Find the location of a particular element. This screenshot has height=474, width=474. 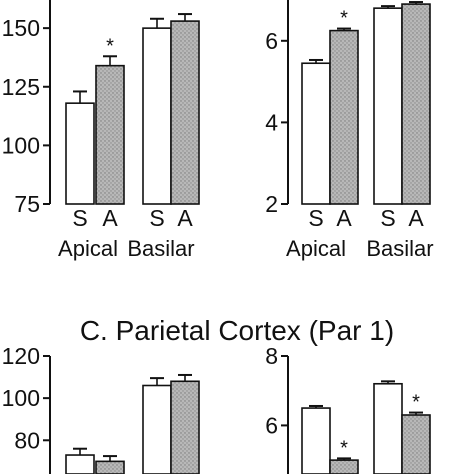

y-tick-label: 80 is located at coordinates (27, 440).